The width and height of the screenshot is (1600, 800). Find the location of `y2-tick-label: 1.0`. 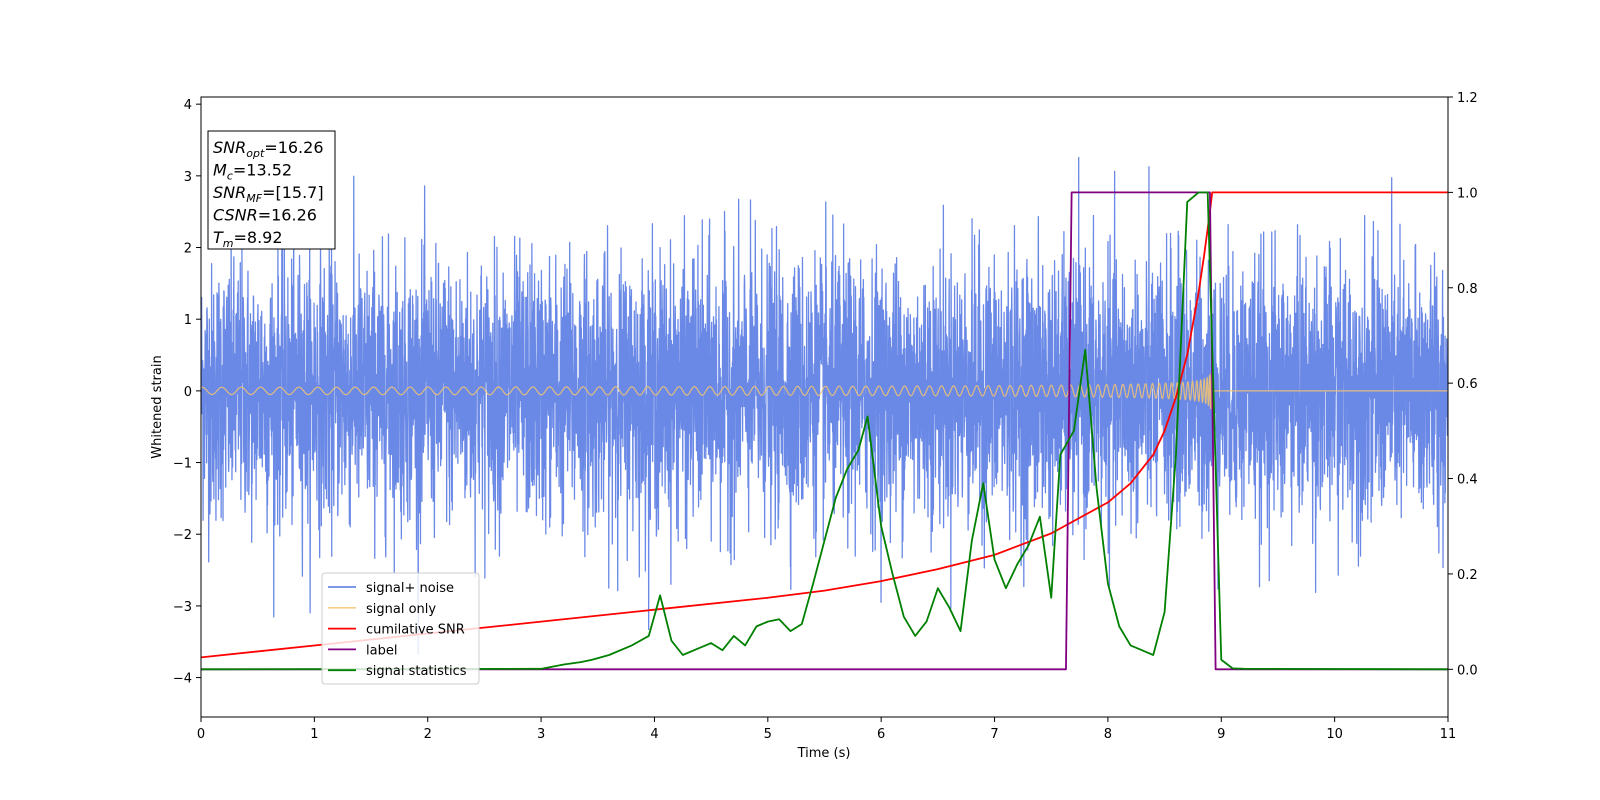

y2-tick-label: 1.0 is located at coordinates (1467, 193).